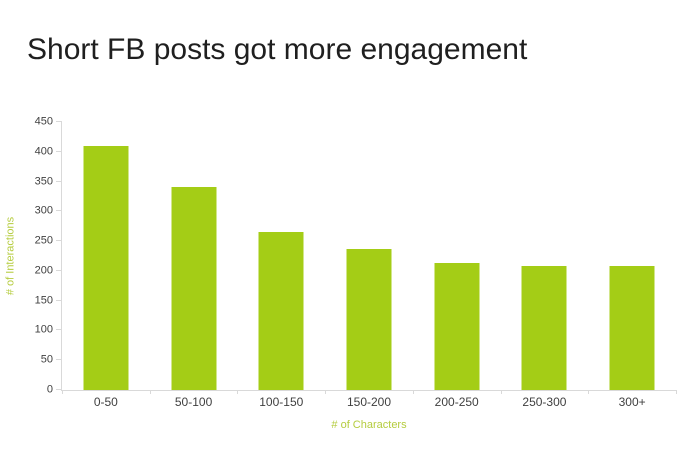 The height and width of the screenshot is (454, 700). I want to click on x-axis-tick-label: 100-150, so click(281, 402).